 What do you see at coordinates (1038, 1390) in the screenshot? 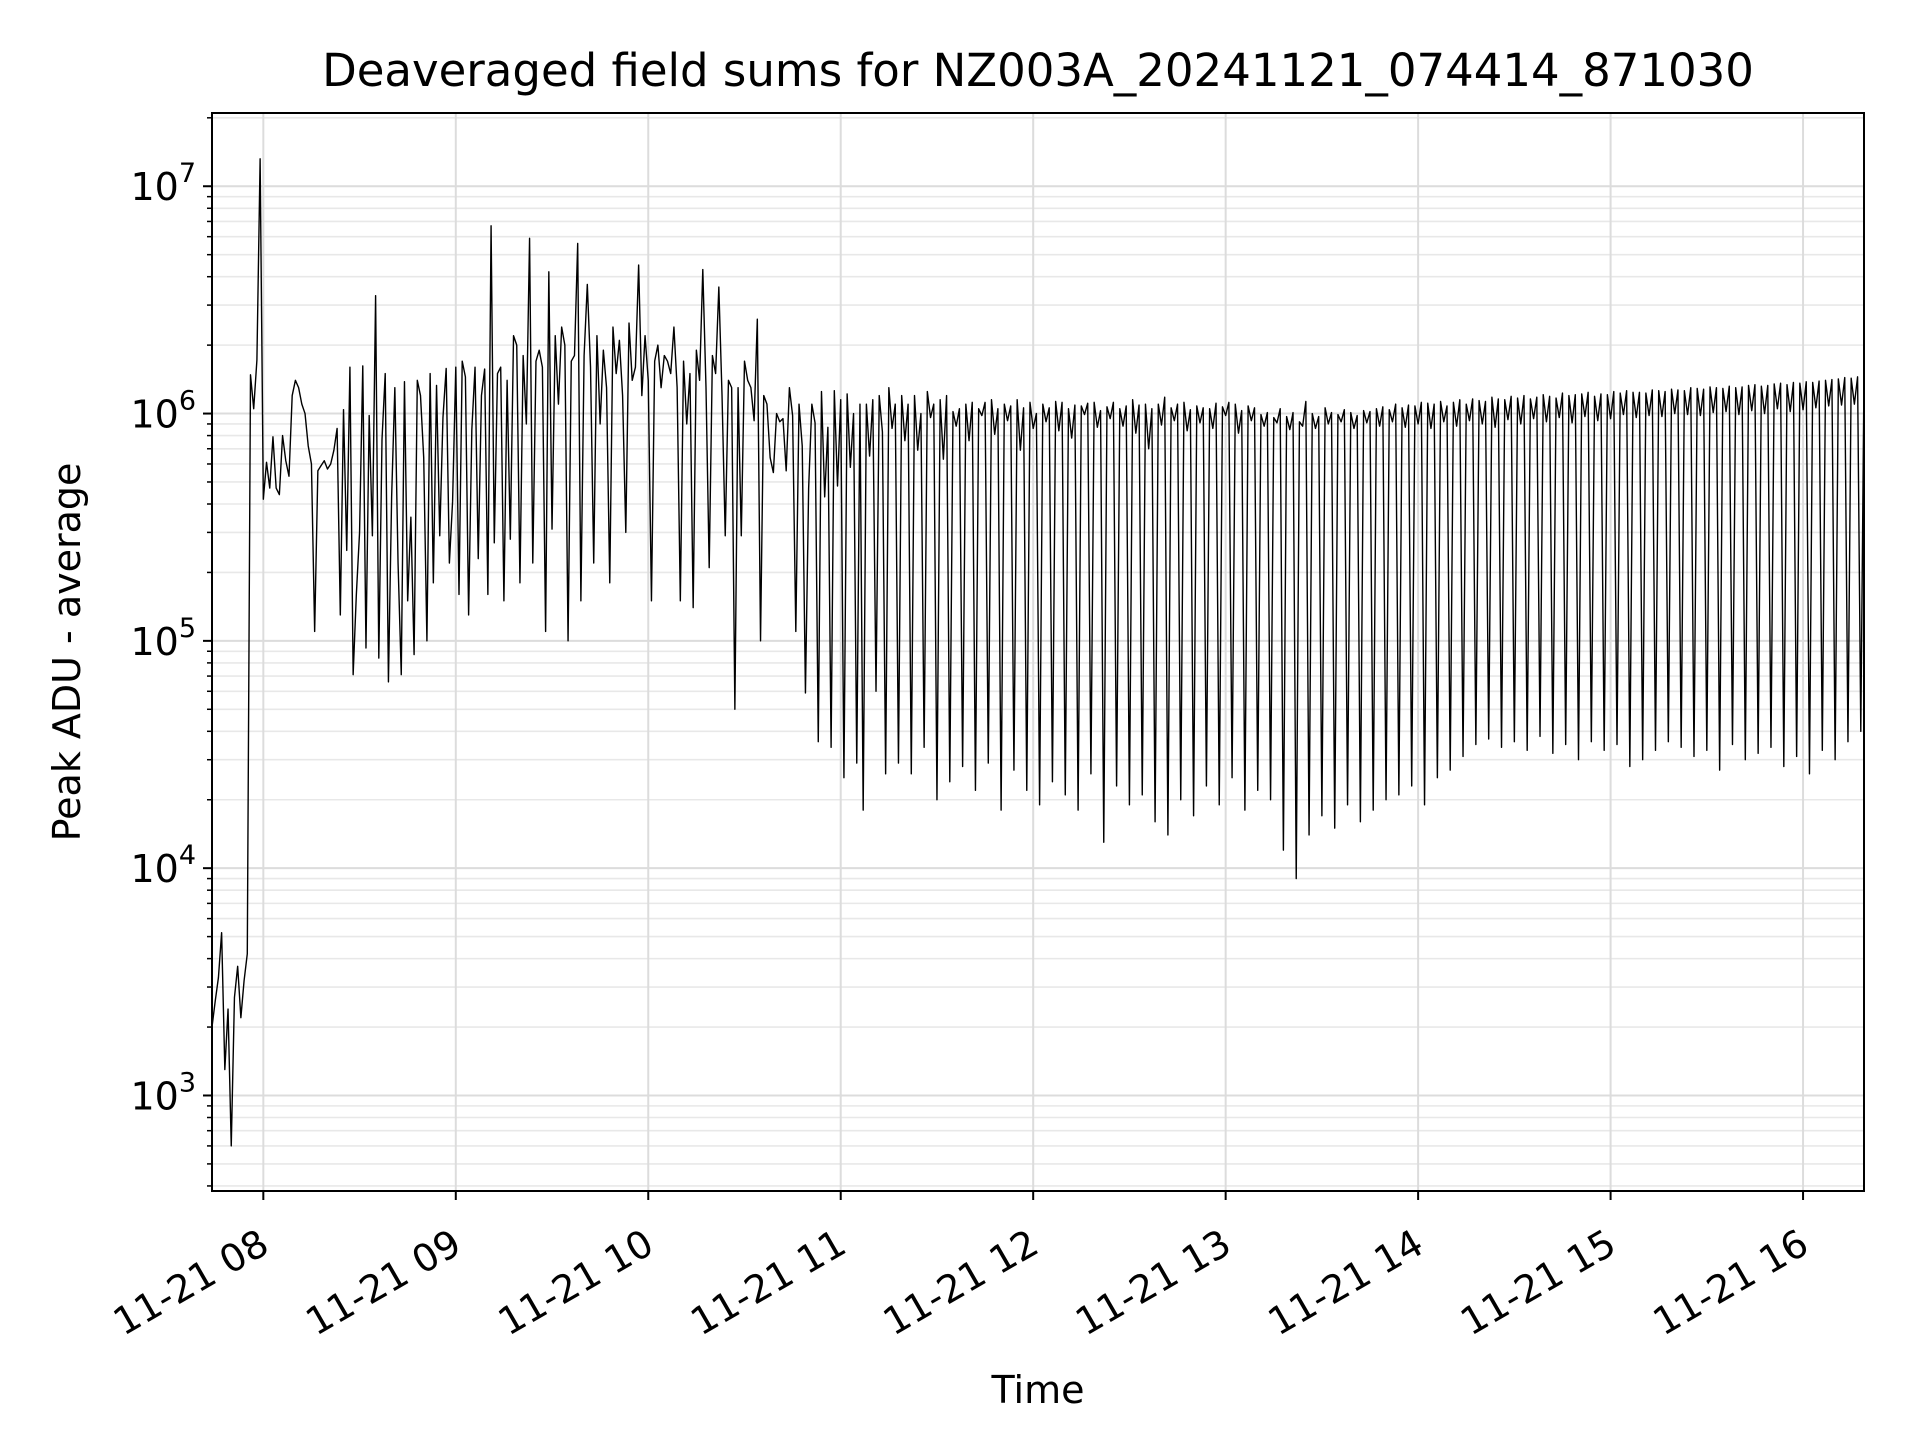
I see `x-axis-label: Time` at bounding box center [1038, 1390].